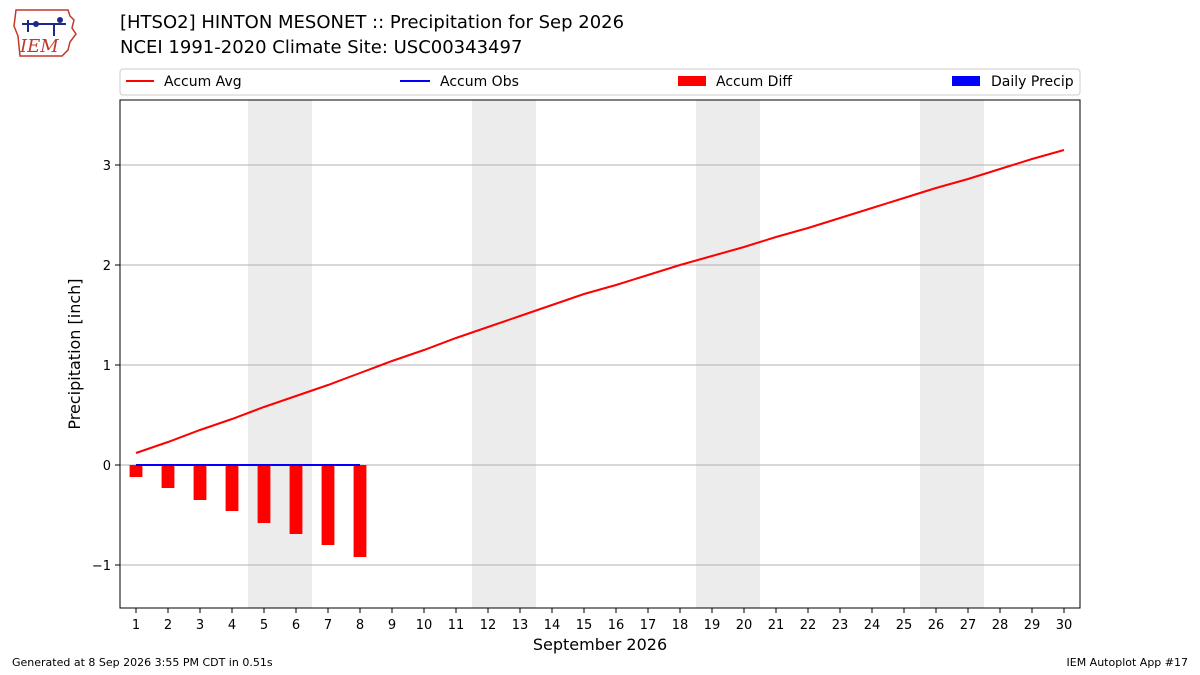 This screenshot has width=1200, height=675. Describe the element at coordinates (616, 625) in the screenshot. I see `x-tick-label: 16` at that location.